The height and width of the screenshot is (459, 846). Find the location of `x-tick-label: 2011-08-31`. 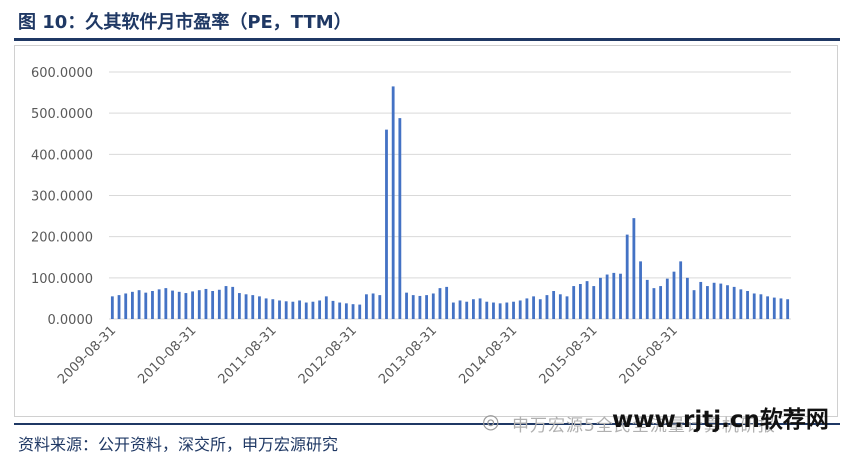

x-tick-label: 2011-08-31 is located at coordinates (248, 355).